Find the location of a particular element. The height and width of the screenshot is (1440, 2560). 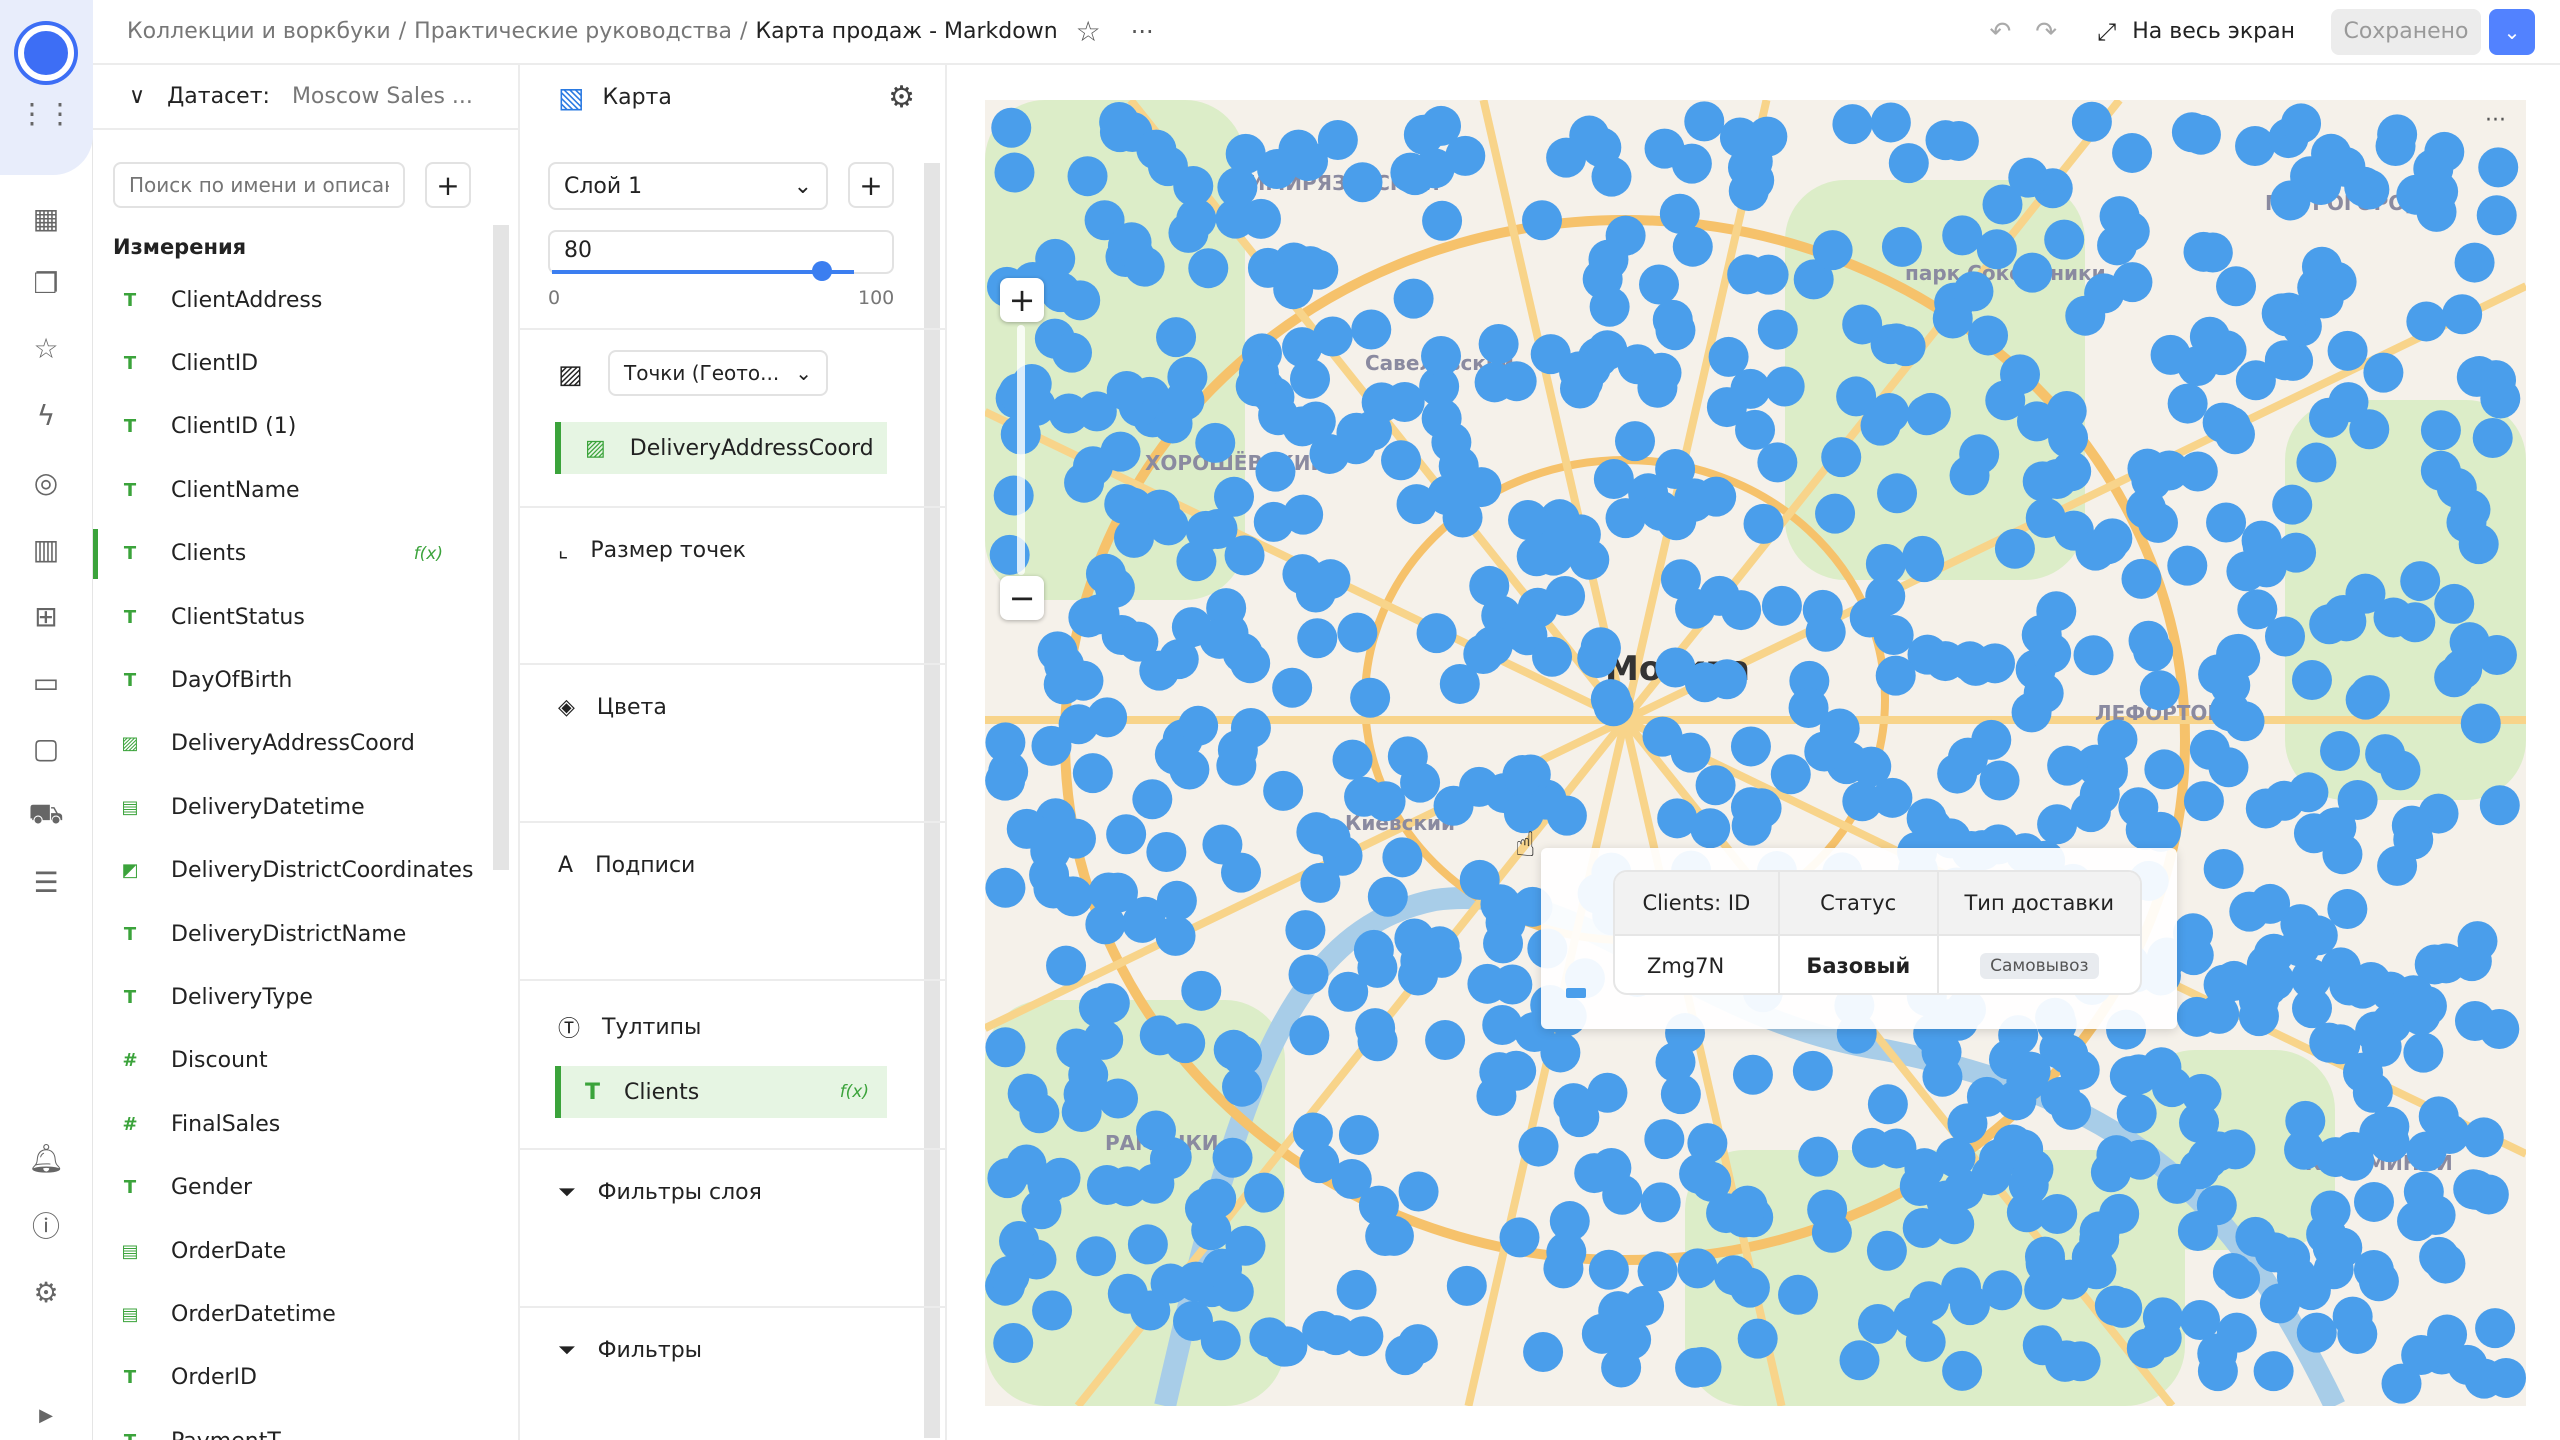

field-item: T DeliveryDistrictName is located at coordinates (298, 934).